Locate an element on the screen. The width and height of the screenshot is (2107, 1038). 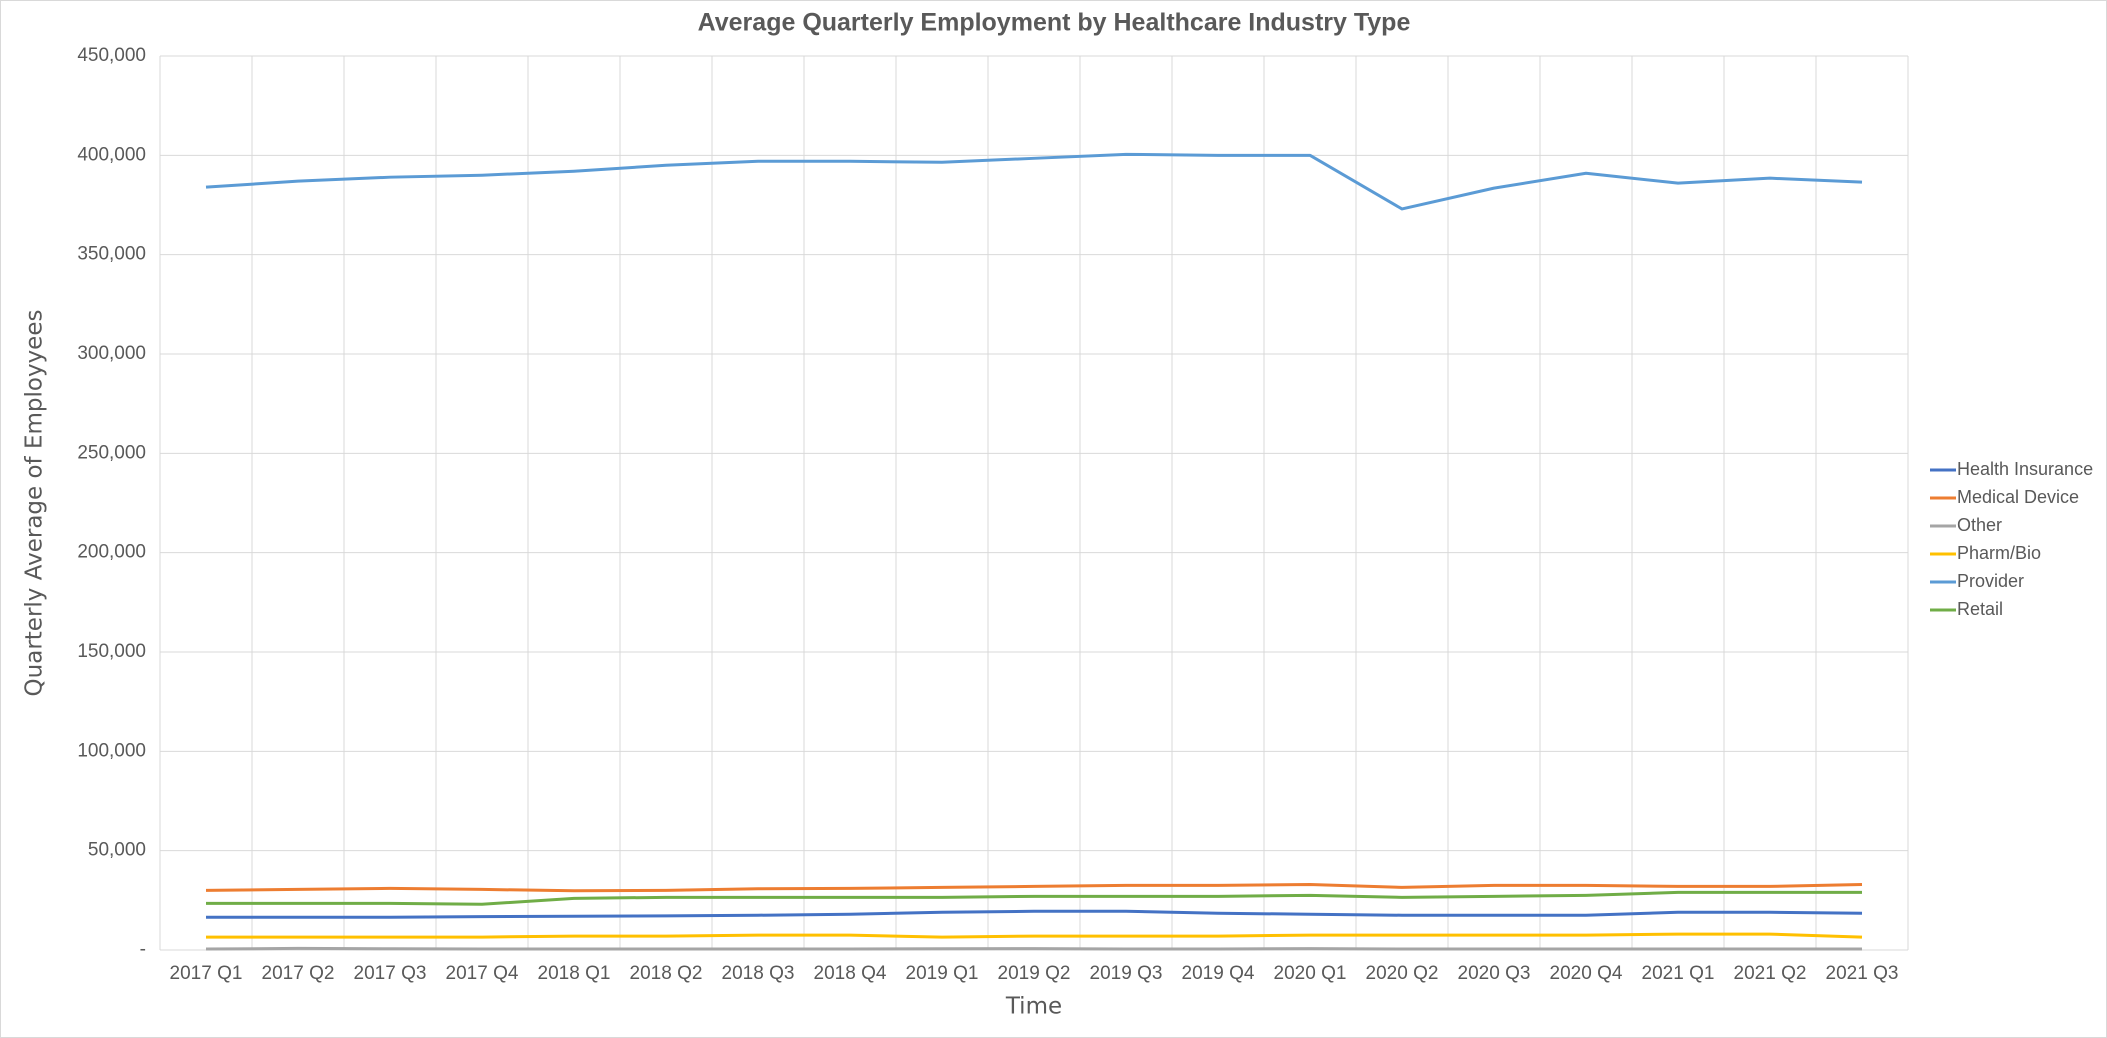
y-tick-label: 350,000 is located at coordinates (111, 254).